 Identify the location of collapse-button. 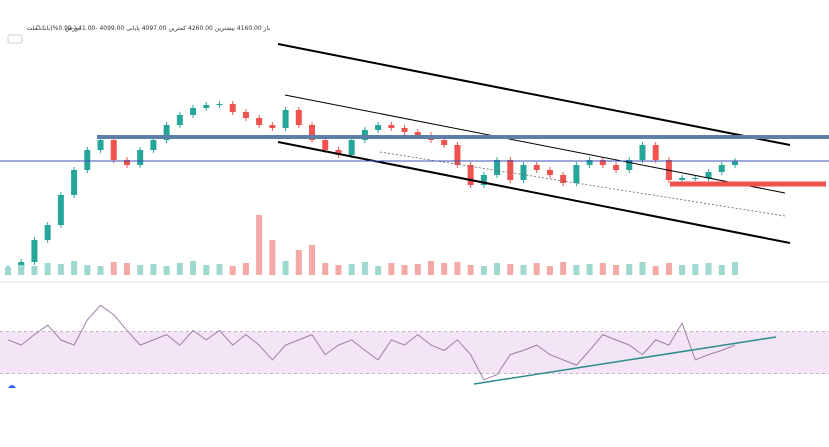
(15, 39).